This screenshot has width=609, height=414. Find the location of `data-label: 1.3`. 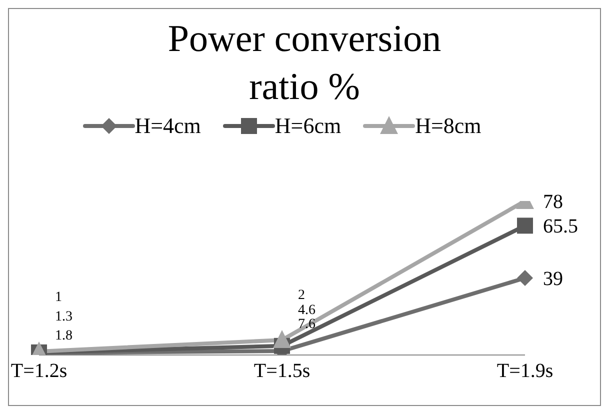

data-label: 1.3 is located at coordinates (63, 316).